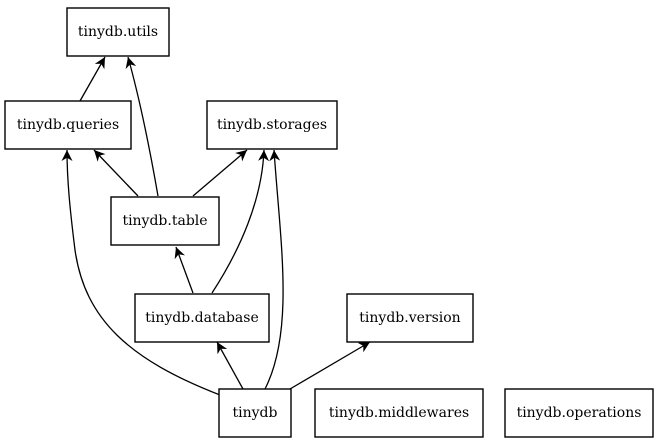  Describe the element at coordinates (330, 365) in the screenshot. I see `edge-tinydb-to-version` at that location.